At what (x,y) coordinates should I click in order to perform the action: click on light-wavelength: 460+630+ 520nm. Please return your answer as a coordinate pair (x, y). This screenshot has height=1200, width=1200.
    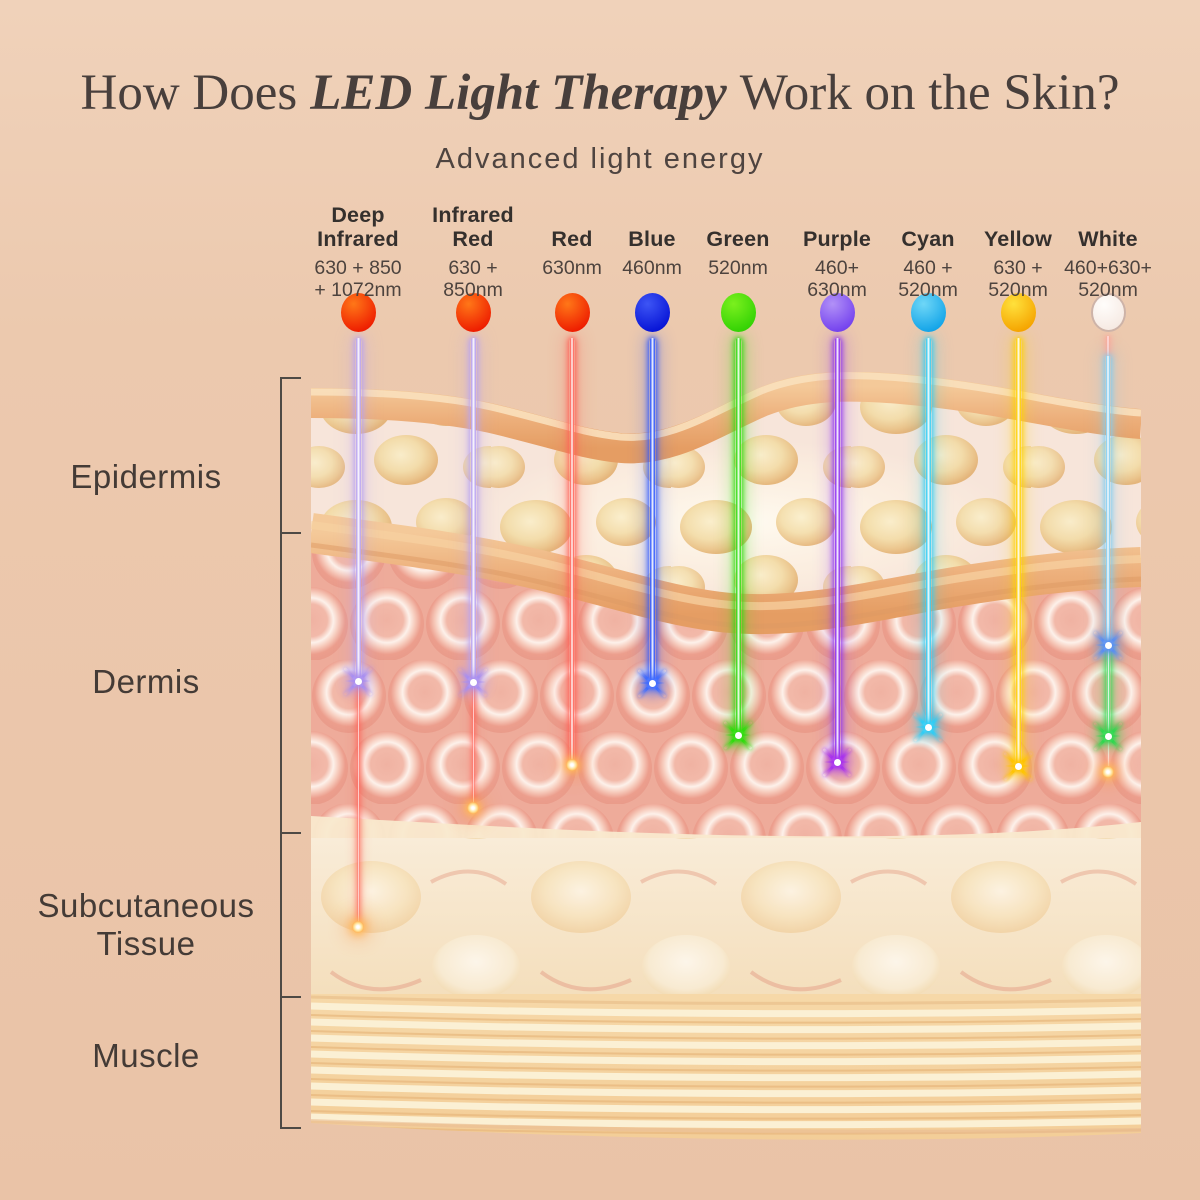
    Looking at the image, I should click on (1108, 280).